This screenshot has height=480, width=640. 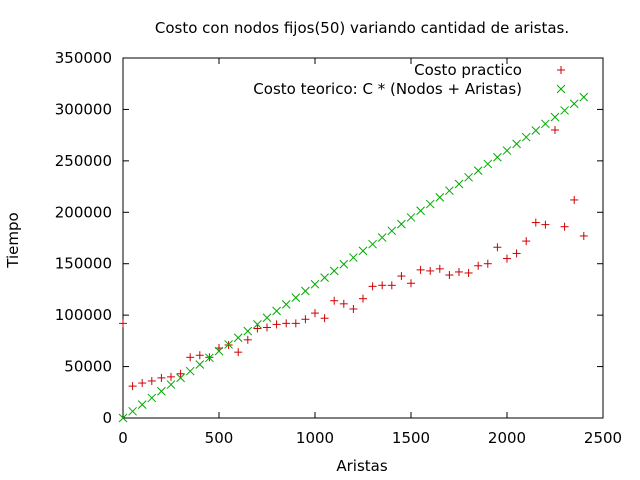 I want to click on y-tick-label: 200000, so click(x=83, y=212).